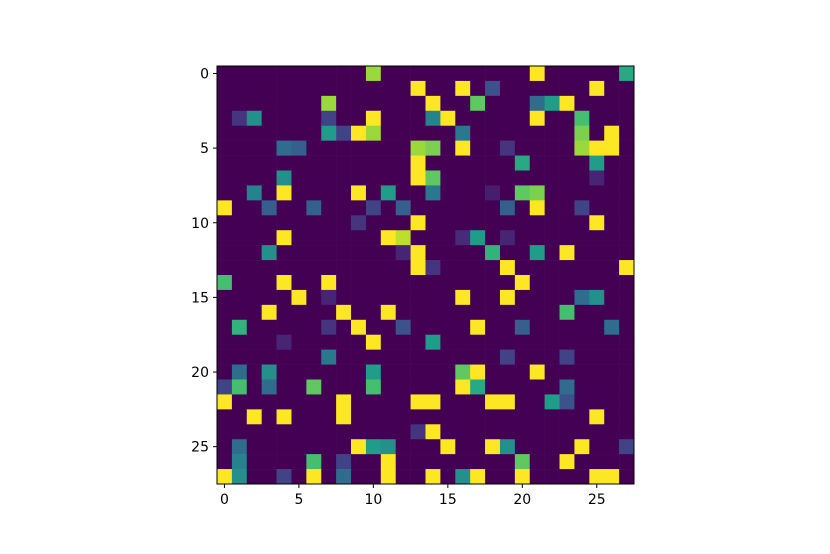 The width and height of the screenshot is (830, 554). I want to click on x-tick-label: 15, so click(448, 500).